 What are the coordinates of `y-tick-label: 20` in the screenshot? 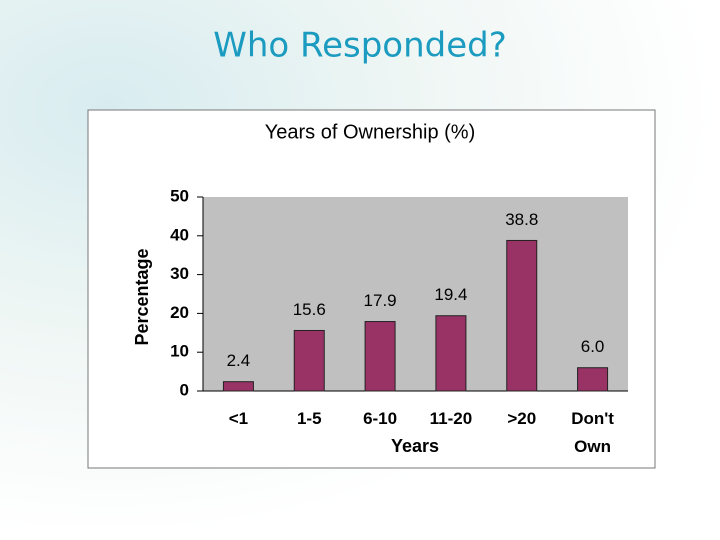 It's located at (179, 312).